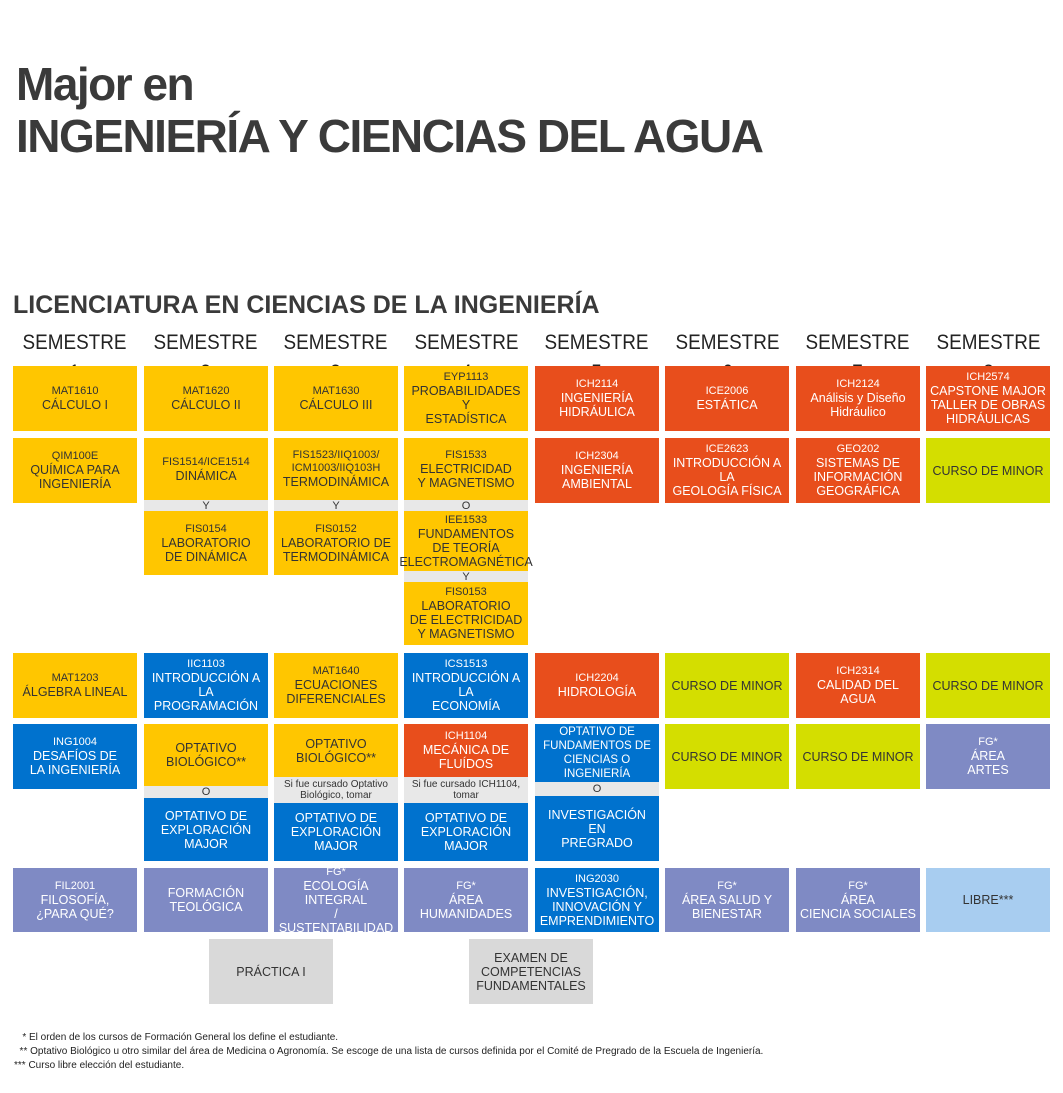 The height and width of the screenshot is (1093, 1063). Describe the element at coordinates (466, 790) in the screenshot. I see `conditional-note: Si fue cursado ICH1104, tomar` at that location.